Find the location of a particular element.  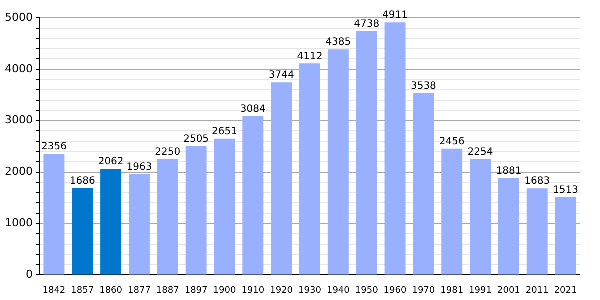

data-label: 2456 is located at coordinates (452, 142).